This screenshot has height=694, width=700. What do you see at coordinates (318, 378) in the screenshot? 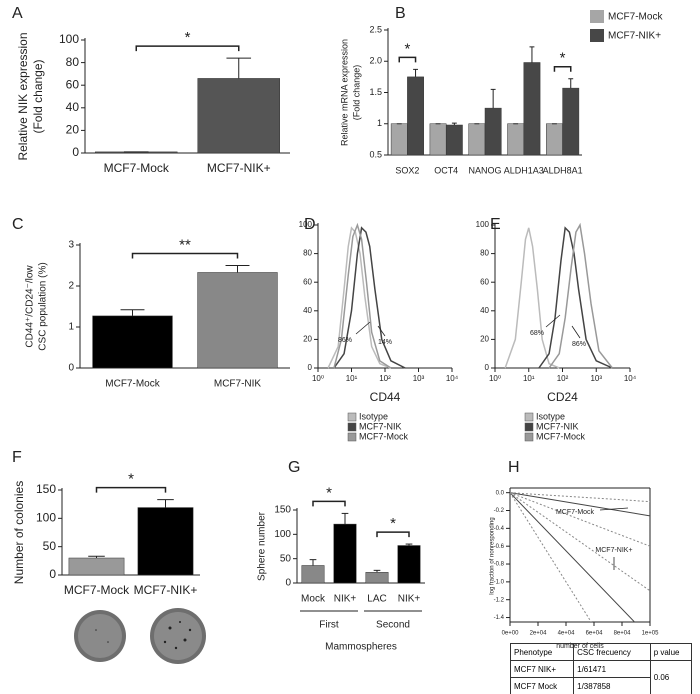
I see `x-tick-label: 10⁰` at bounding box center [318, 378].